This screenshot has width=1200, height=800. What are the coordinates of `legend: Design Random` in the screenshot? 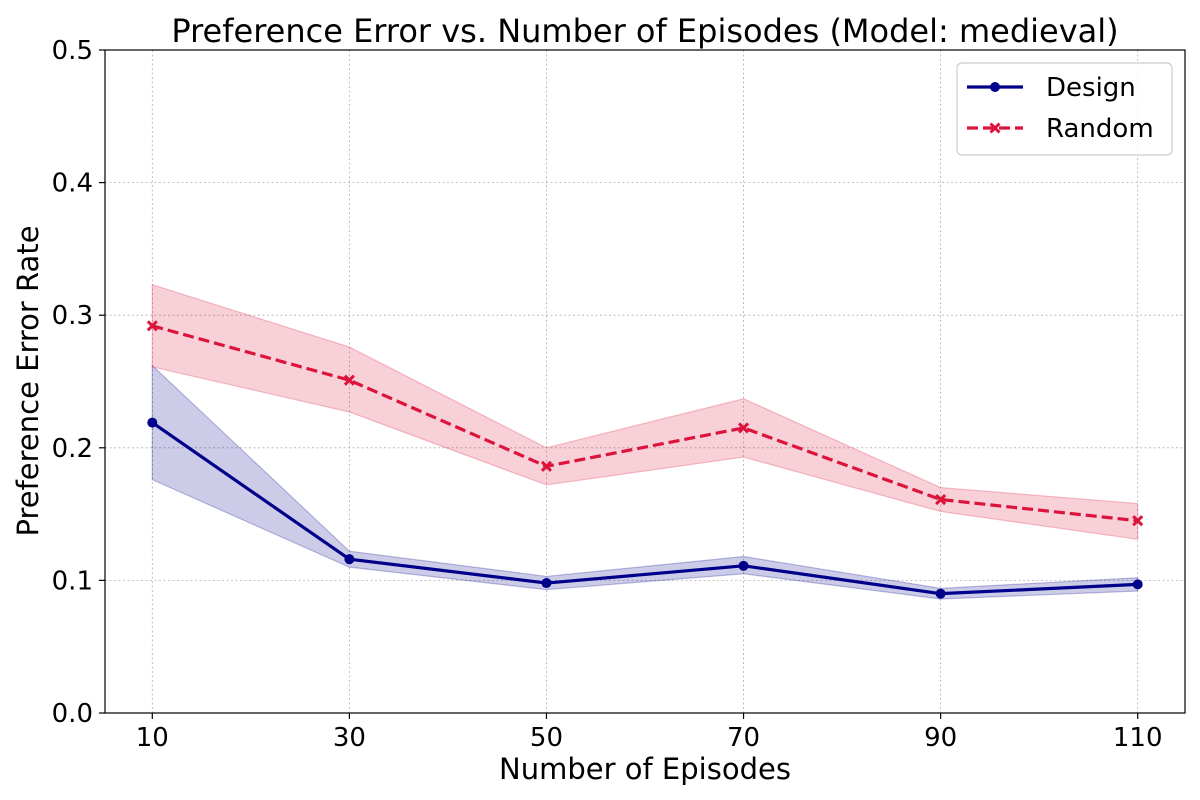 It's located at (1064, 109).